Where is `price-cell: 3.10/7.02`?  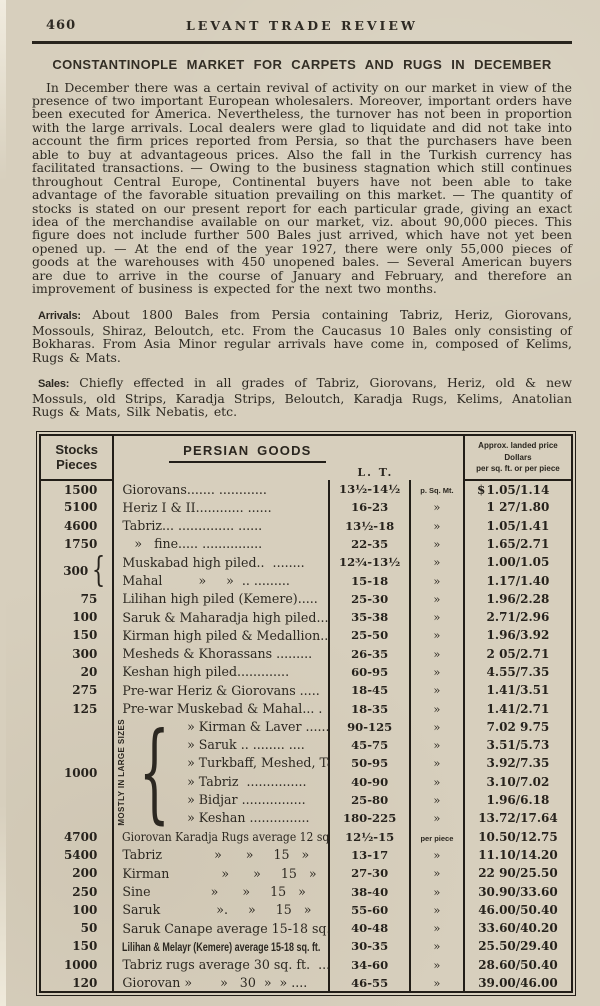
price-cell: 3.10/7.02 is located at coordinates (518, 781).